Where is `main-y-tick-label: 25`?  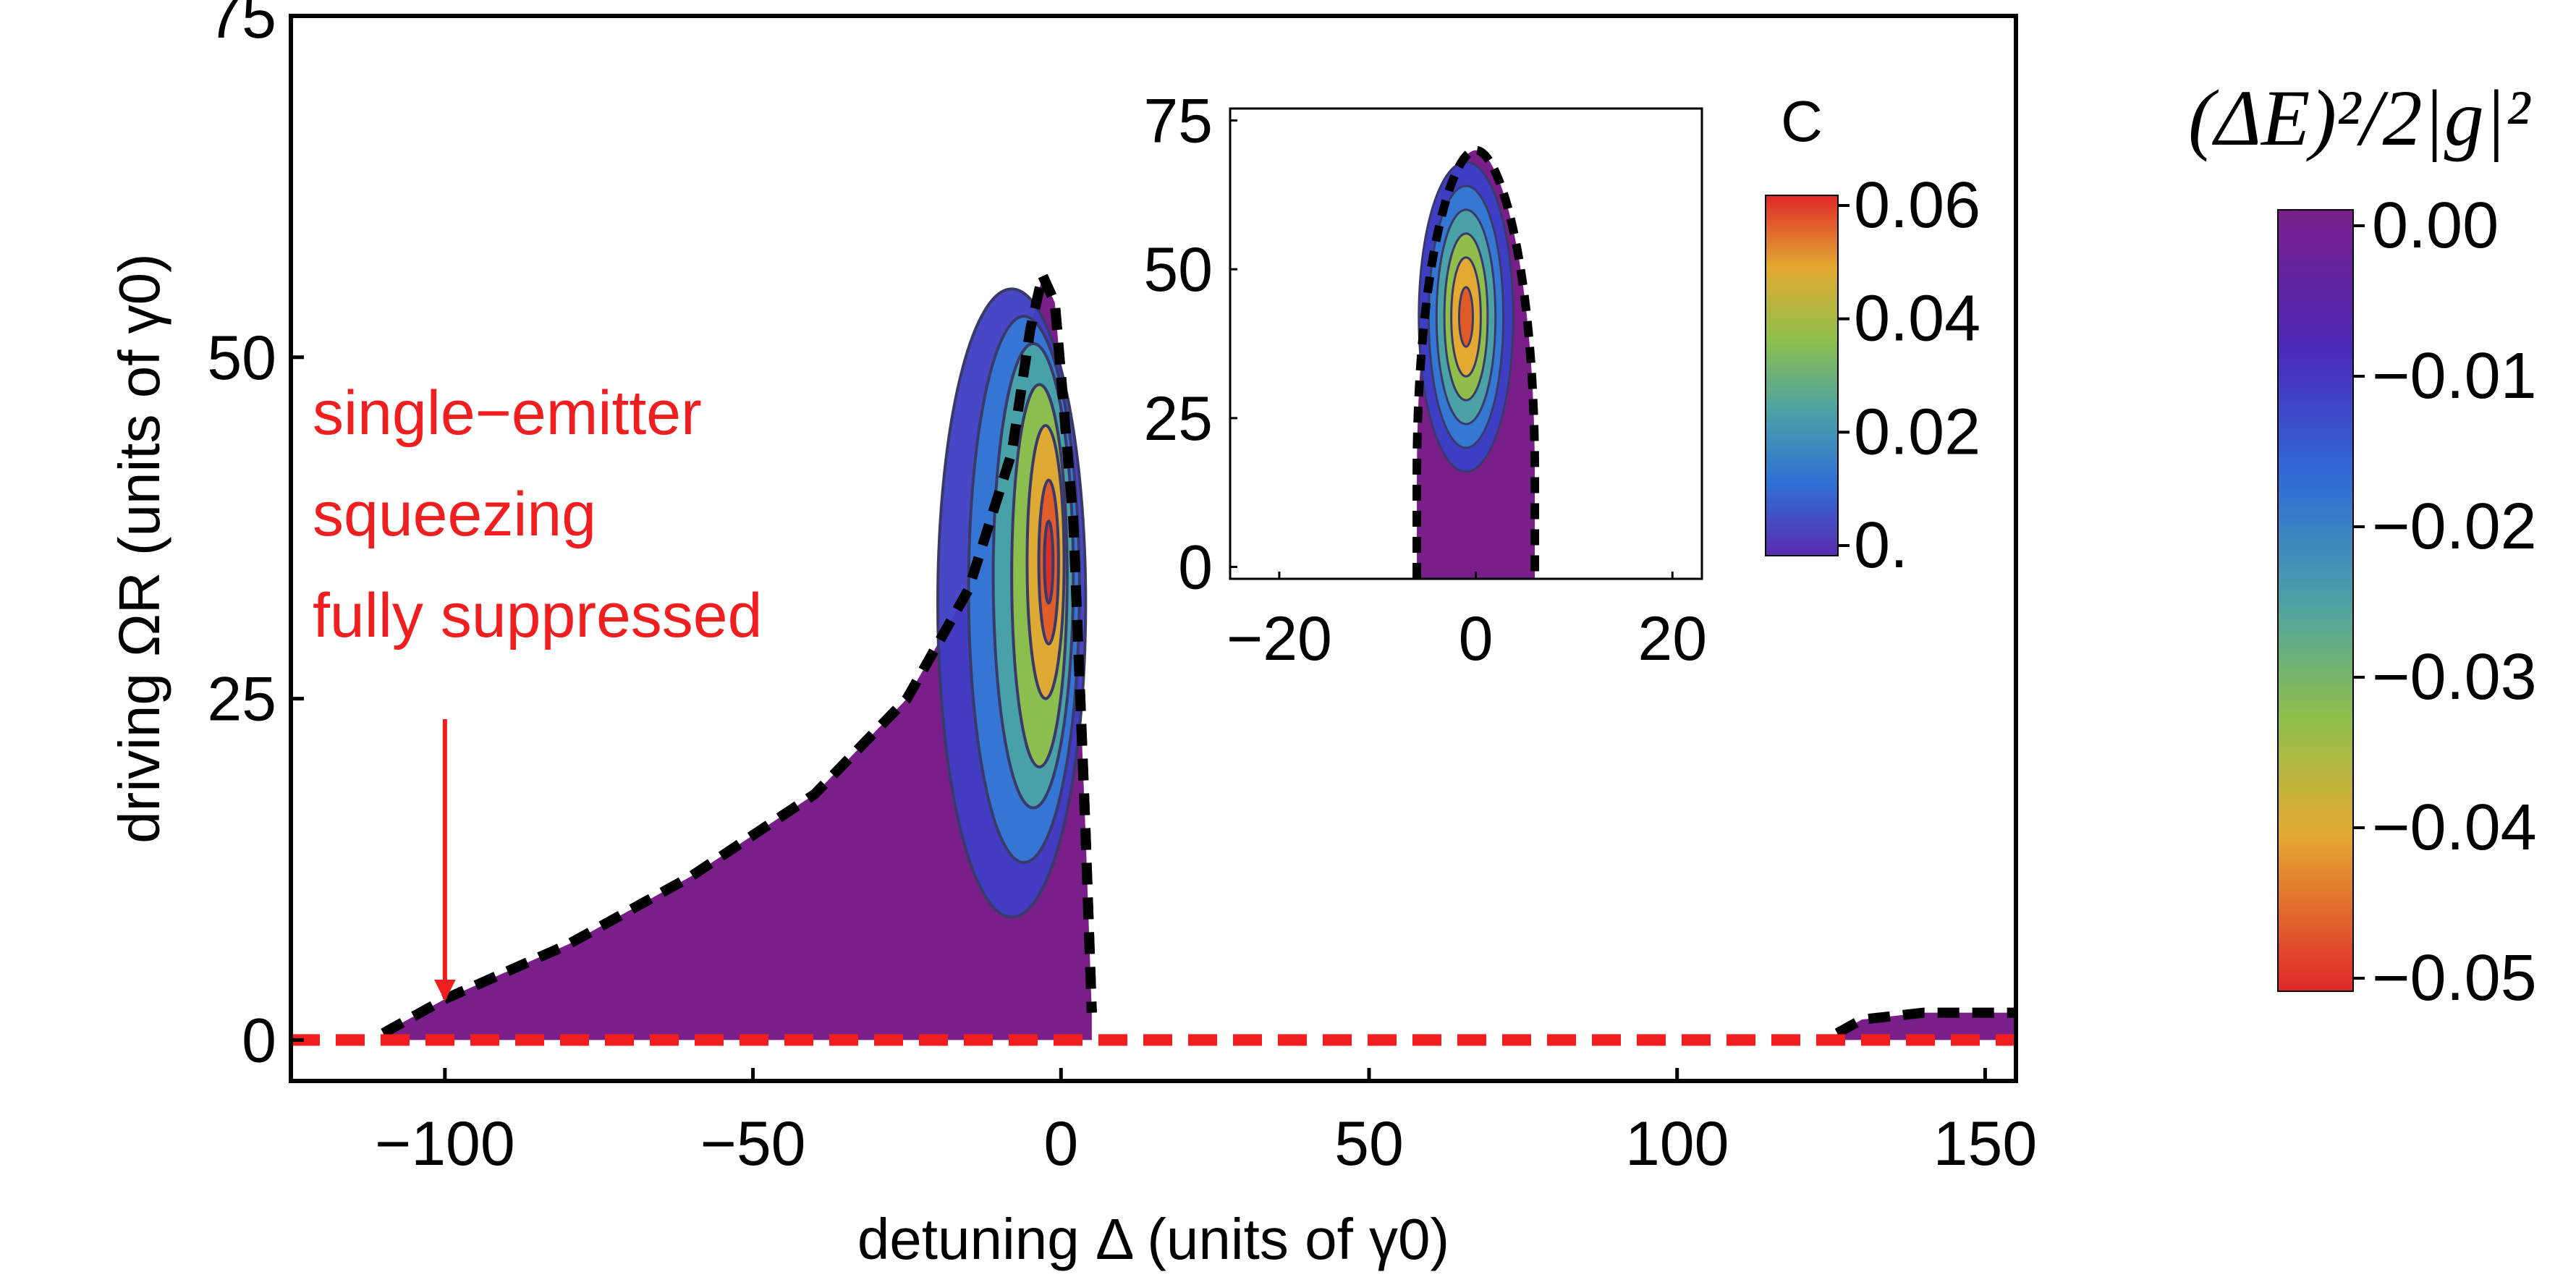 main-y-tick-label: 25 is located at coordinates (241, 699).